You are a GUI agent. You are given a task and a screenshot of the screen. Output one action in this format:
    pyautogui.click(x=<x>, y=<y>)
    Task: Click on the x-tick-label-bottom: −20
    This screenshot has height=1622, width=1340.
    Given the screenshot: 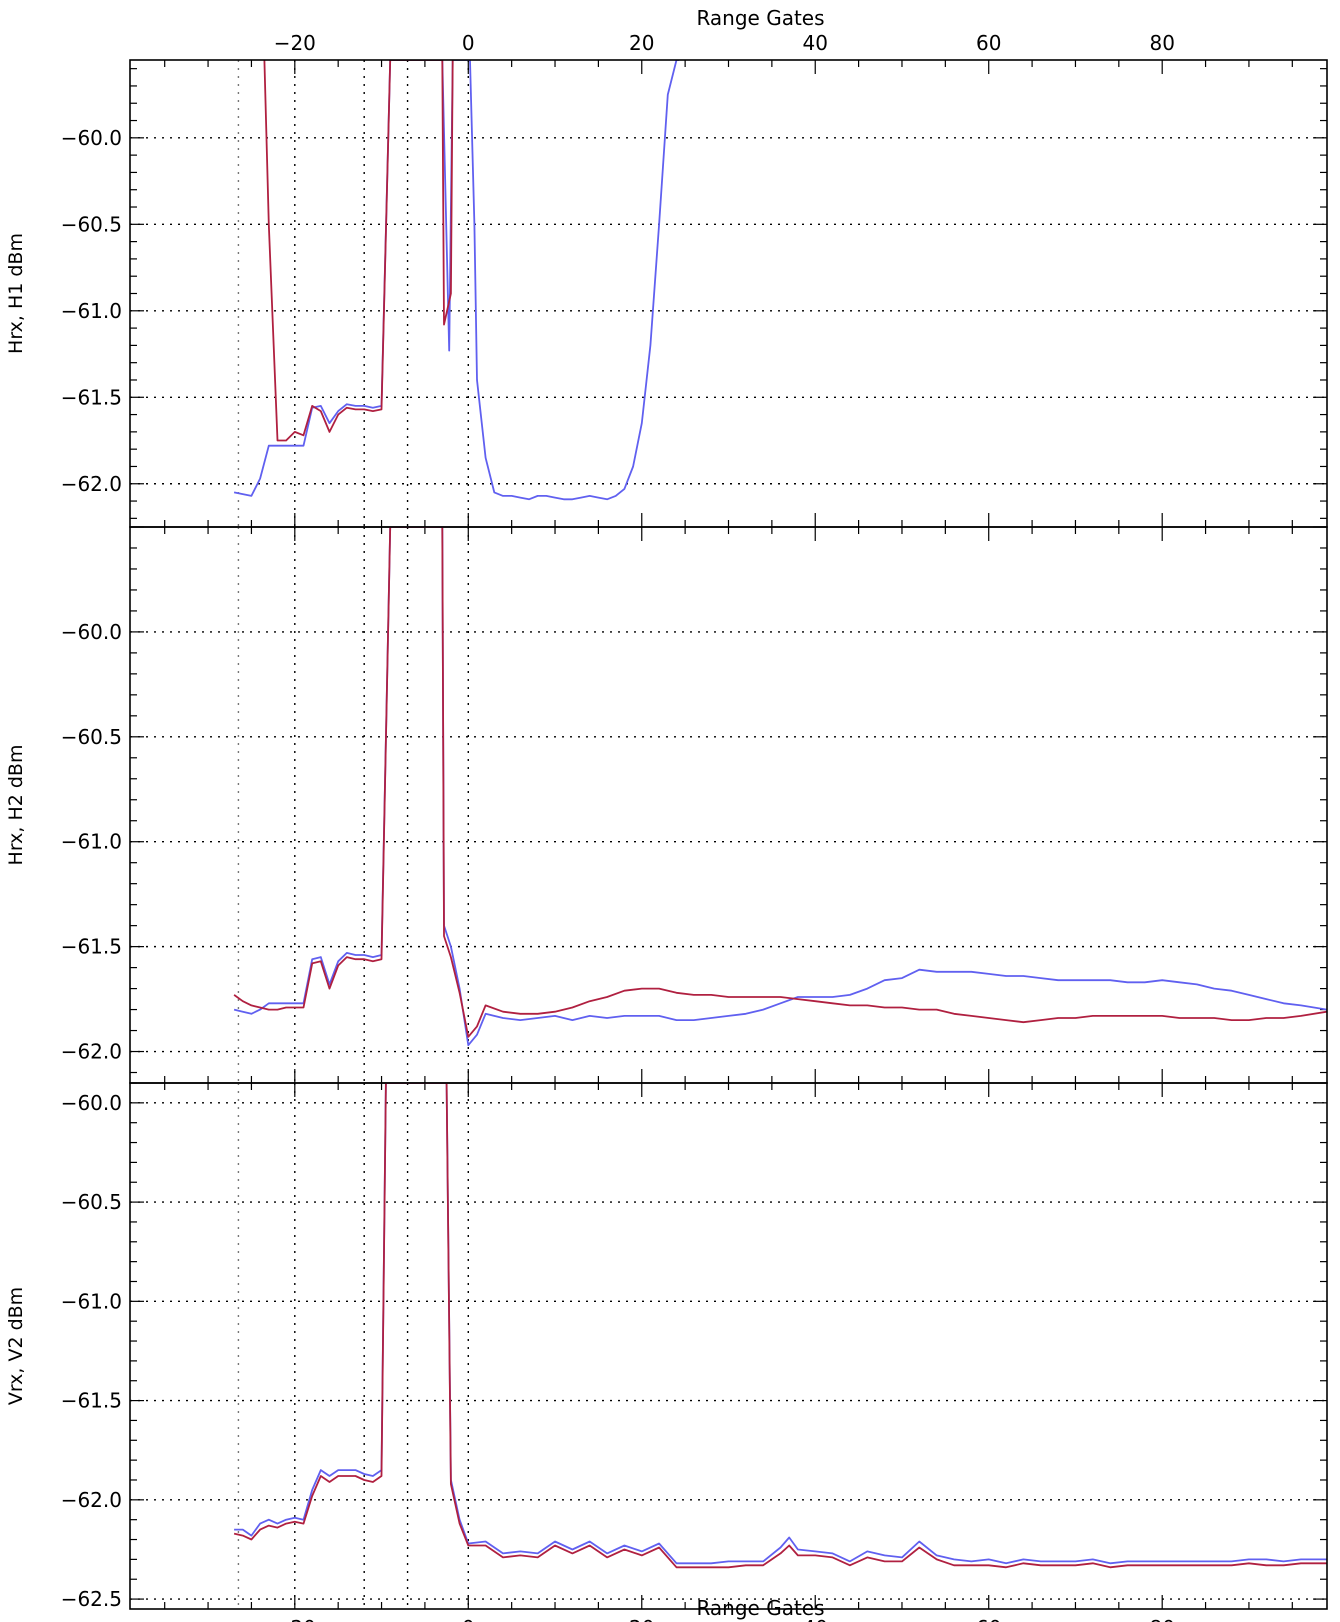 What is the action you would take?
    pyautogui.click(x=295, y=1619)
    